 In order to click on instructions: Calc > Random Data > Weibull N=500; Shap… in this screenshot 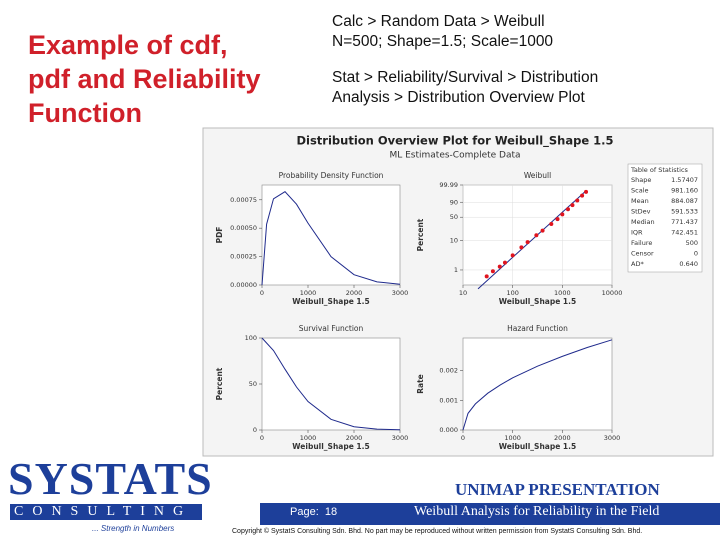, I will do `click(465, 60)`.